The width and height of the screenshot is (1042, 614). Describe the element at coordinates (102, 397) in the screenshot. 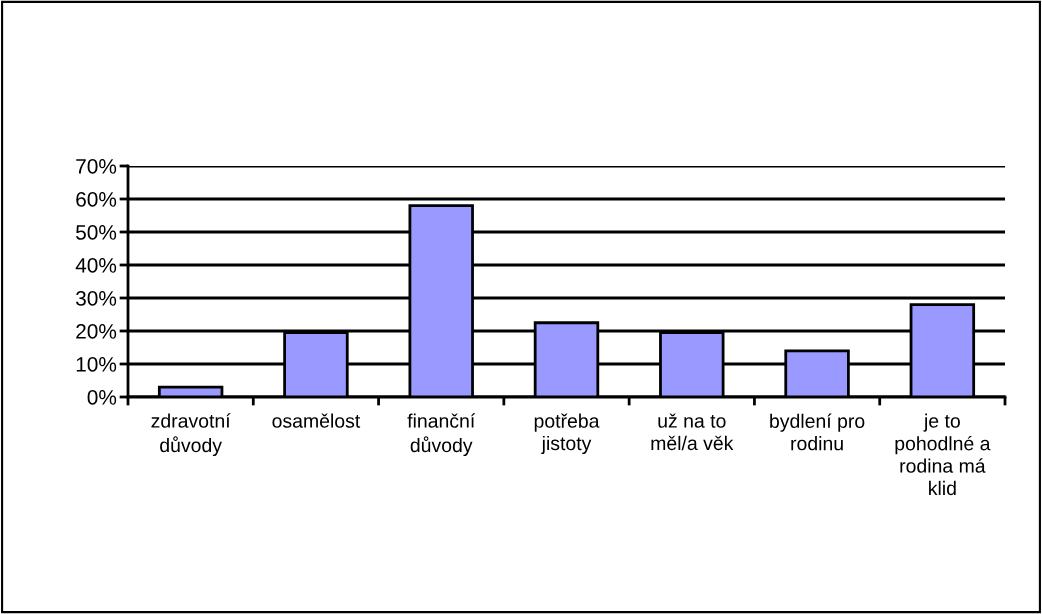

I see `y-tick-label: 0%` at that location.